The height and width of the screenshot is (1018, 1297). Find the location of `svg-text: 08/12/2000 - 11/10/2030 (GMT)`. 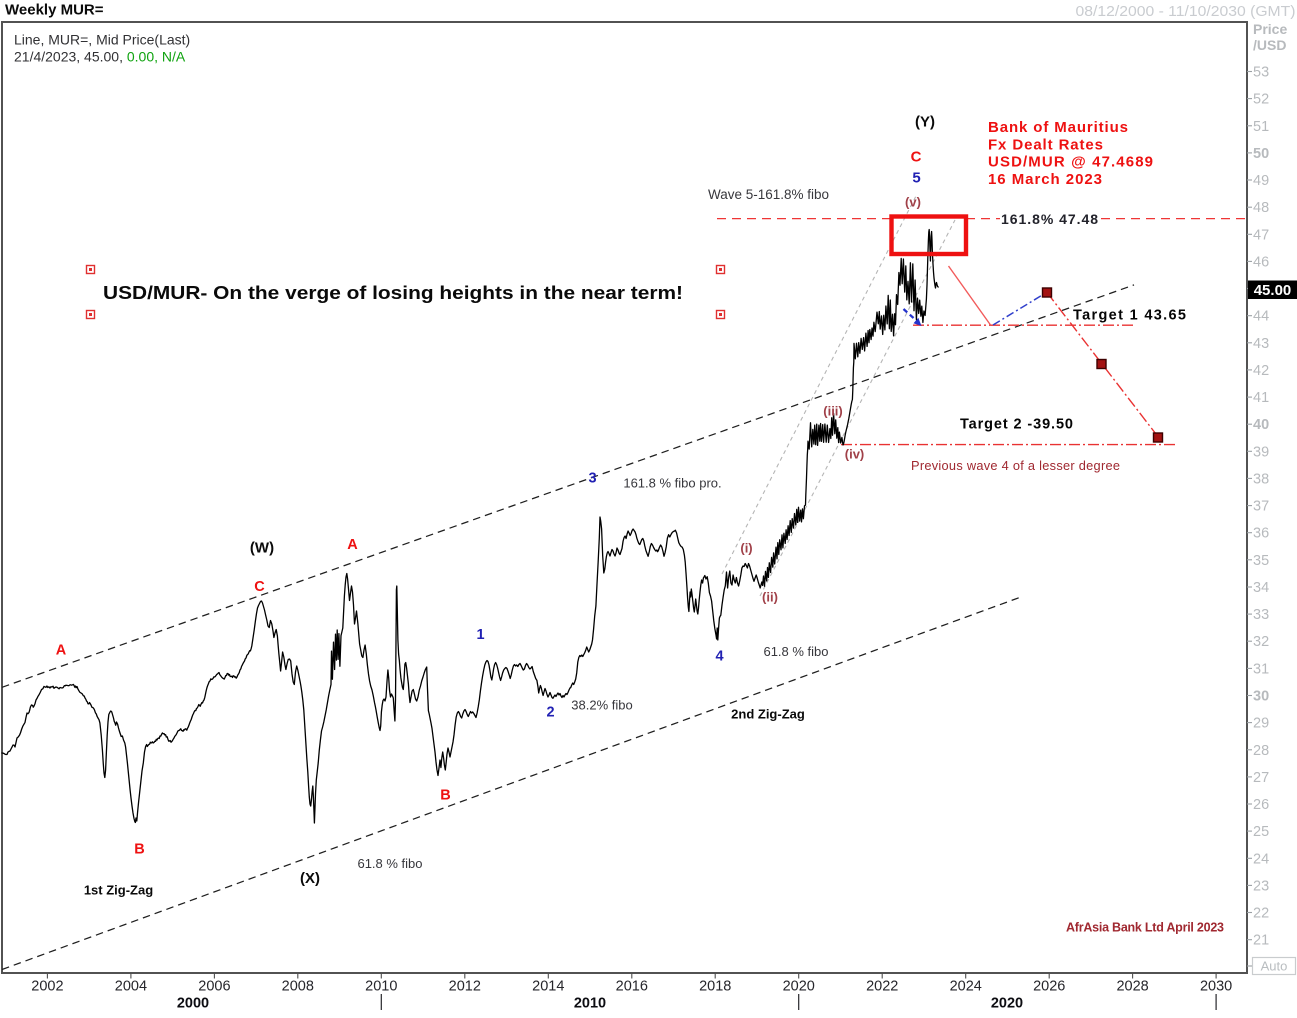

svg-text: 08/12/2000 - 11/10/2030 (GMT) is located at coordinates (1186, 12).